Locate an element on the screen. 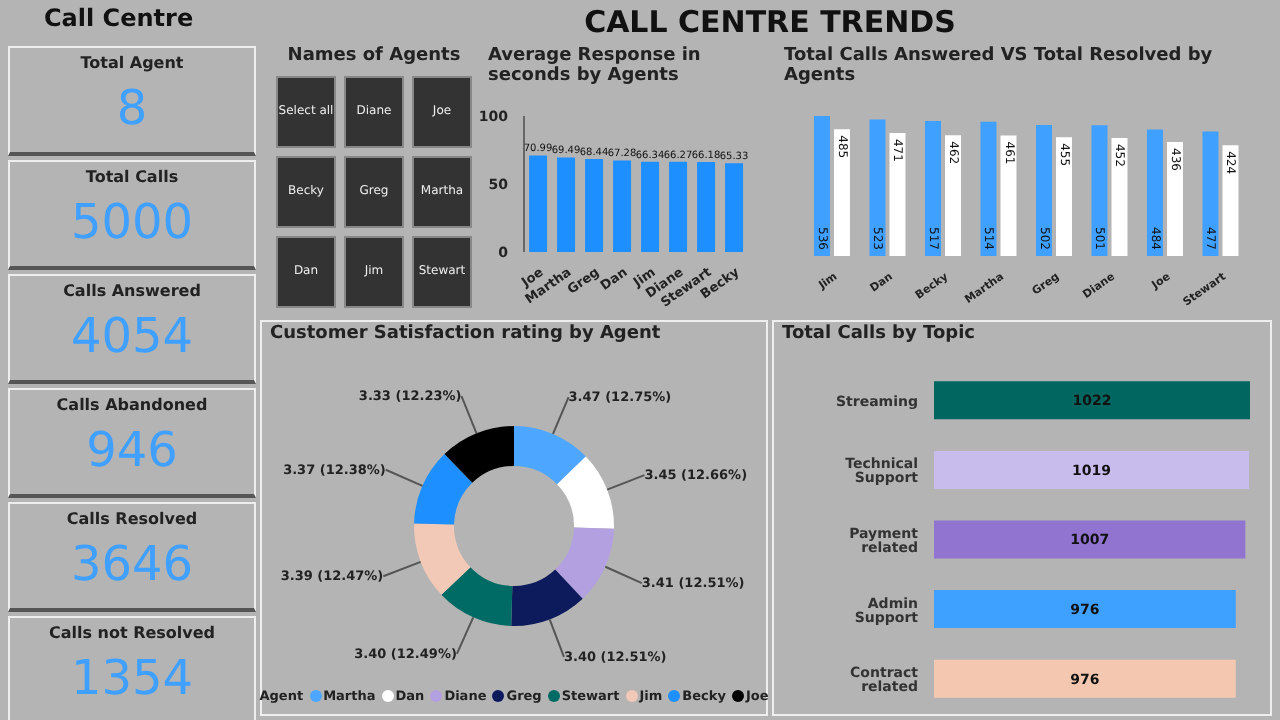 This screenshot has width=1280, height=720. chart-title: Total Calls by Topic is located at coordinates (878, 335).